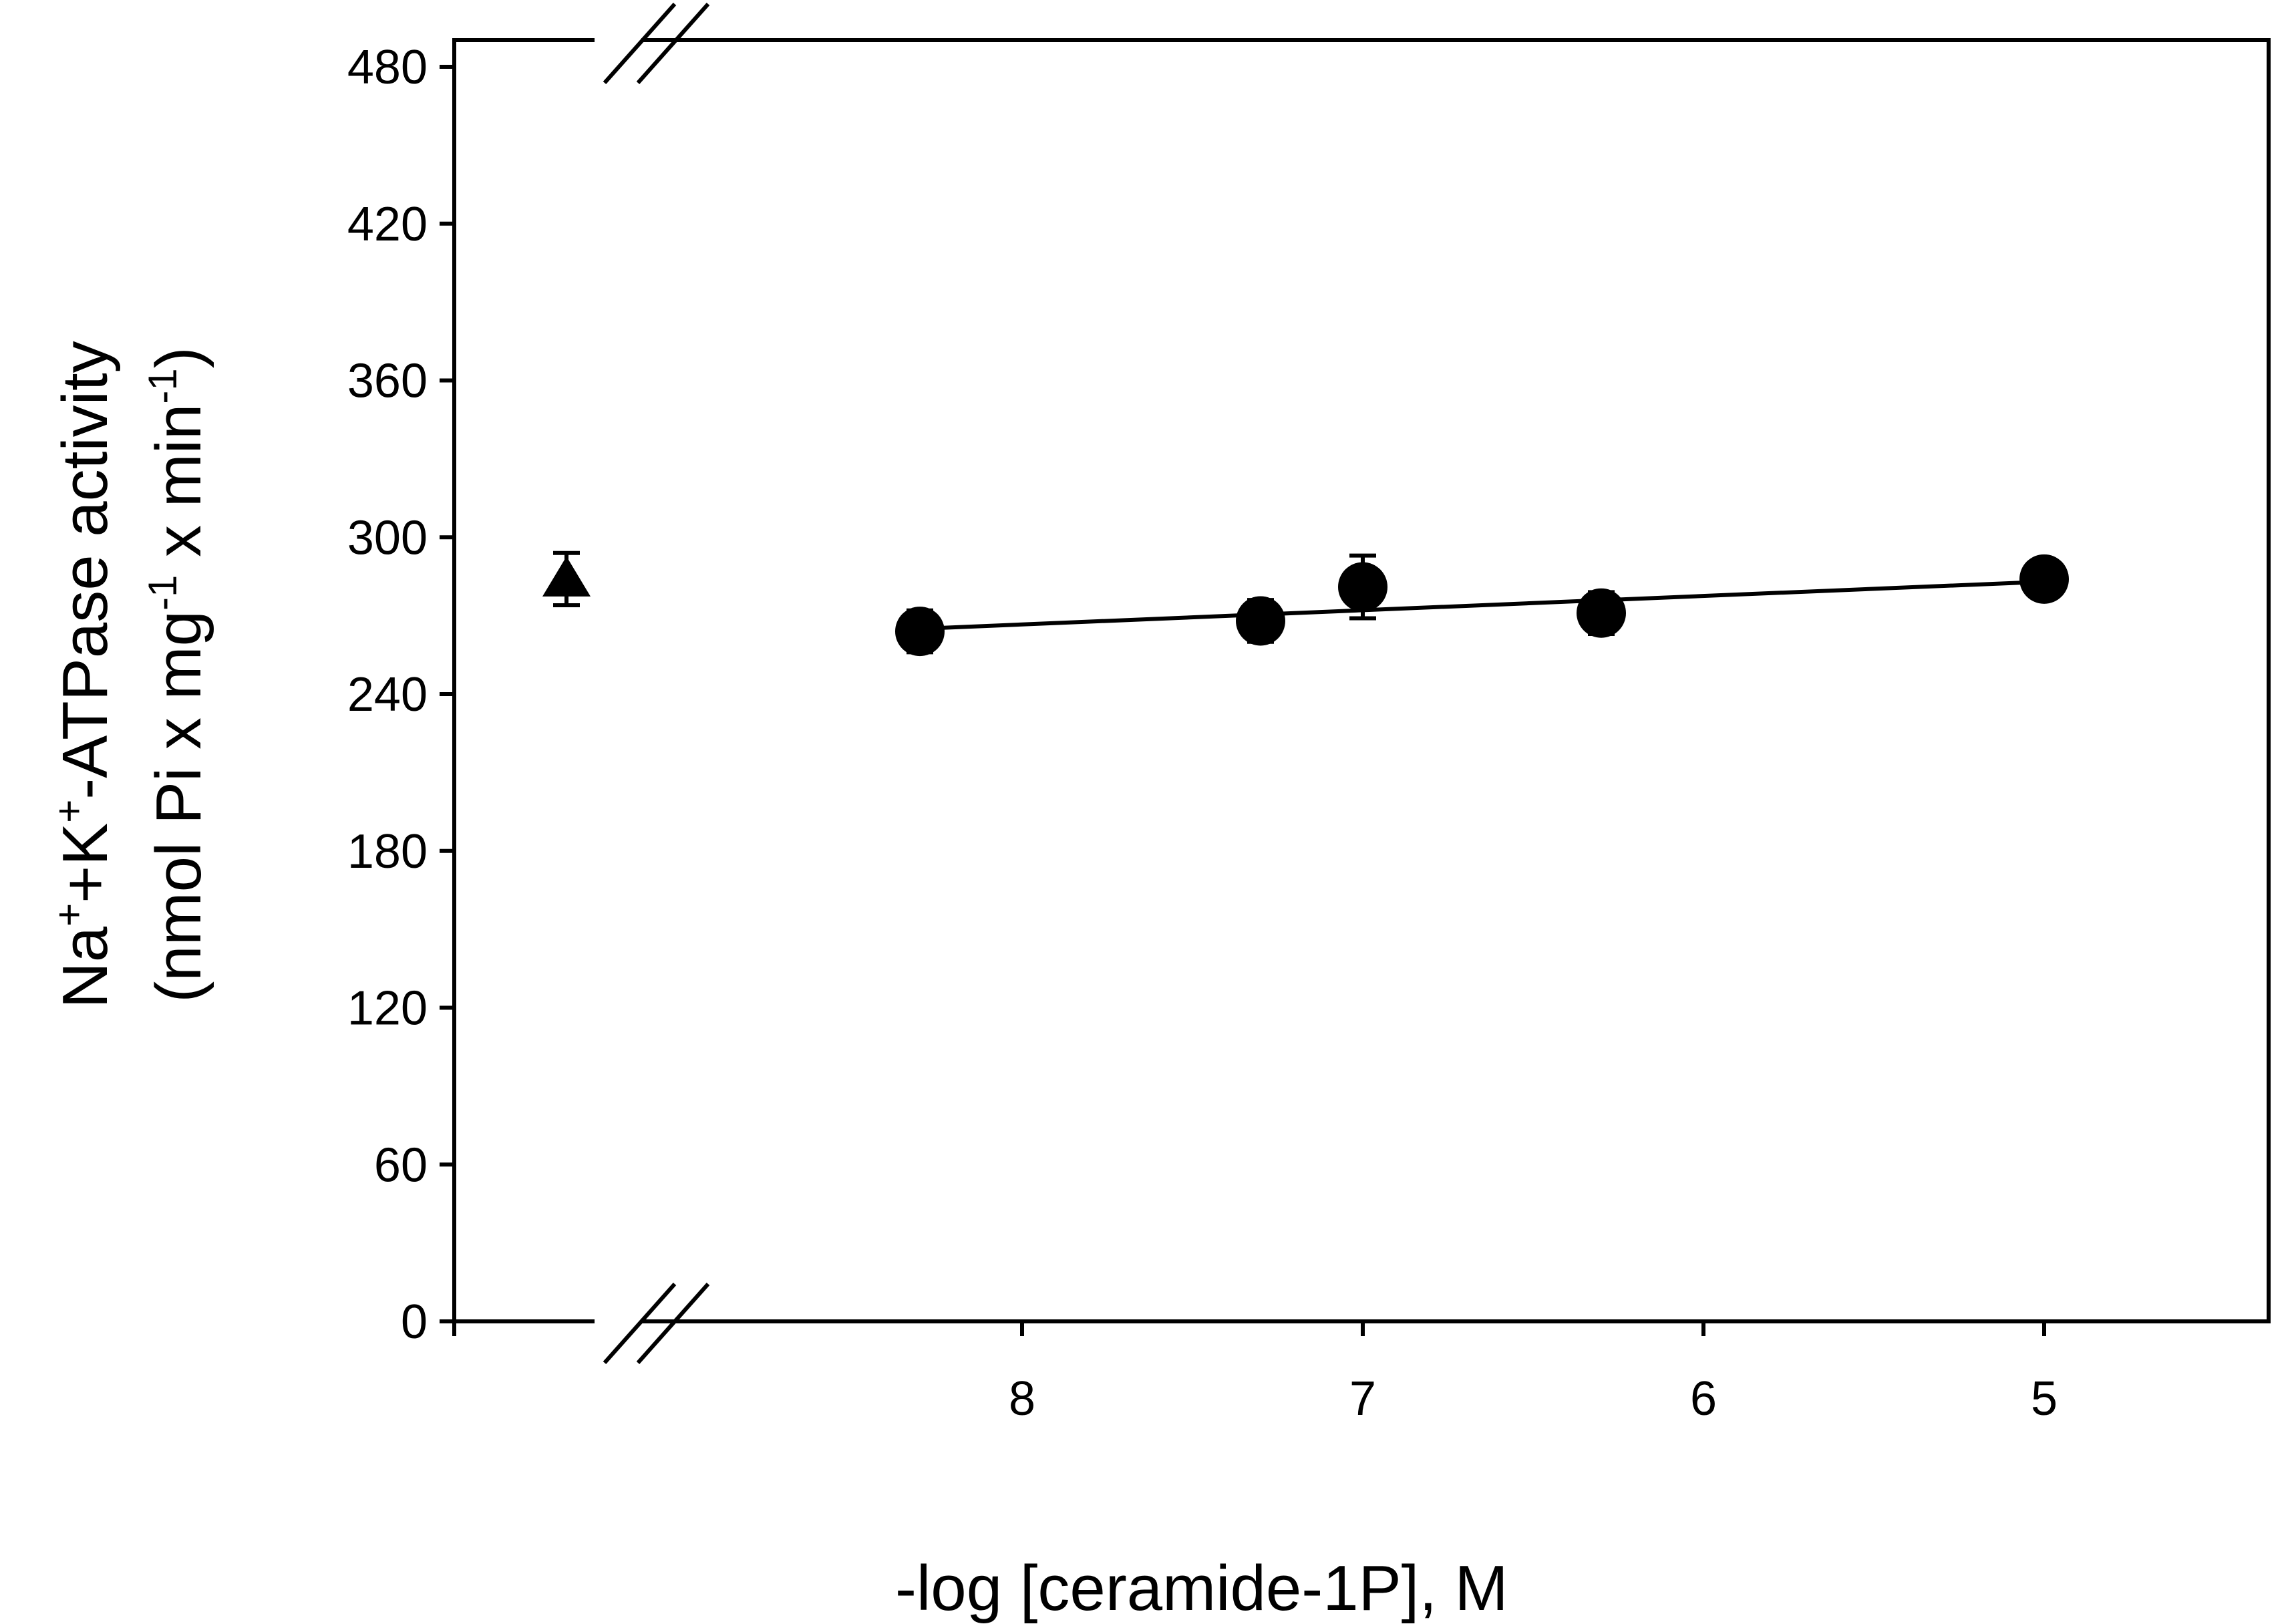 The width and height of the screenshot is (2294, 1624). Describe the element at coordinates (388, 67) in the screenshot. I see `y-tick-label: 480` at that location.